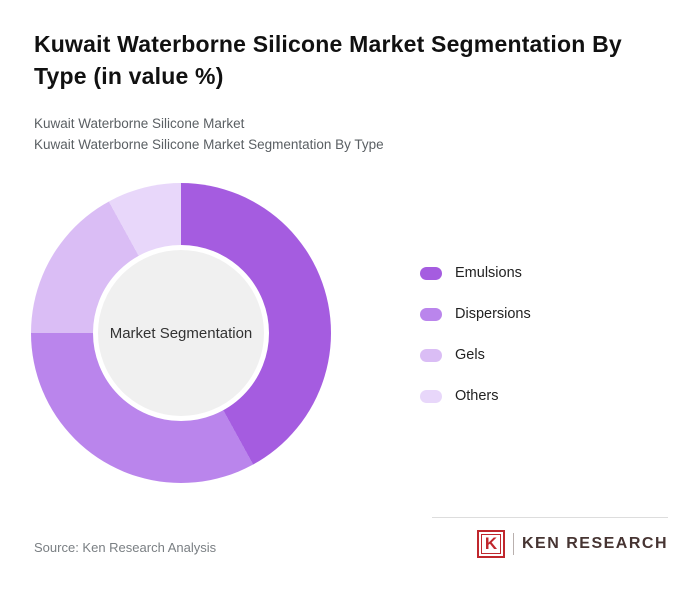  What do you see at coordinates (431, 396) in the screenshot?
I see `legend-swatch-others` at bounding box center [431, 396].